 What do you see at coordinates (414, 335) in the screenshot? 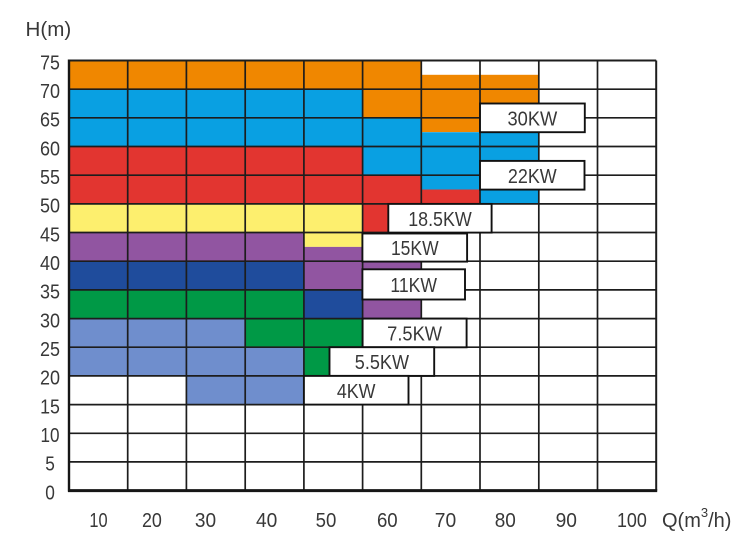
I see `svg-text: 7.5KW` at bounding box center [414, 335].